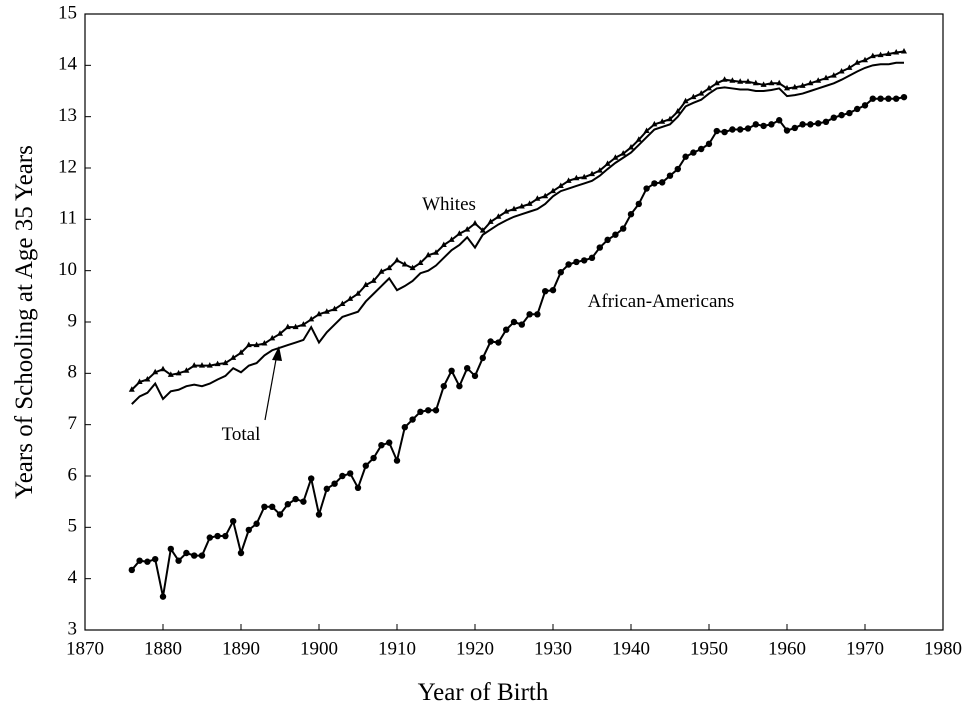  Describe the element at coordinates (397, 648) in the screenshot. I see `x-tick-label: 1910` at that location.